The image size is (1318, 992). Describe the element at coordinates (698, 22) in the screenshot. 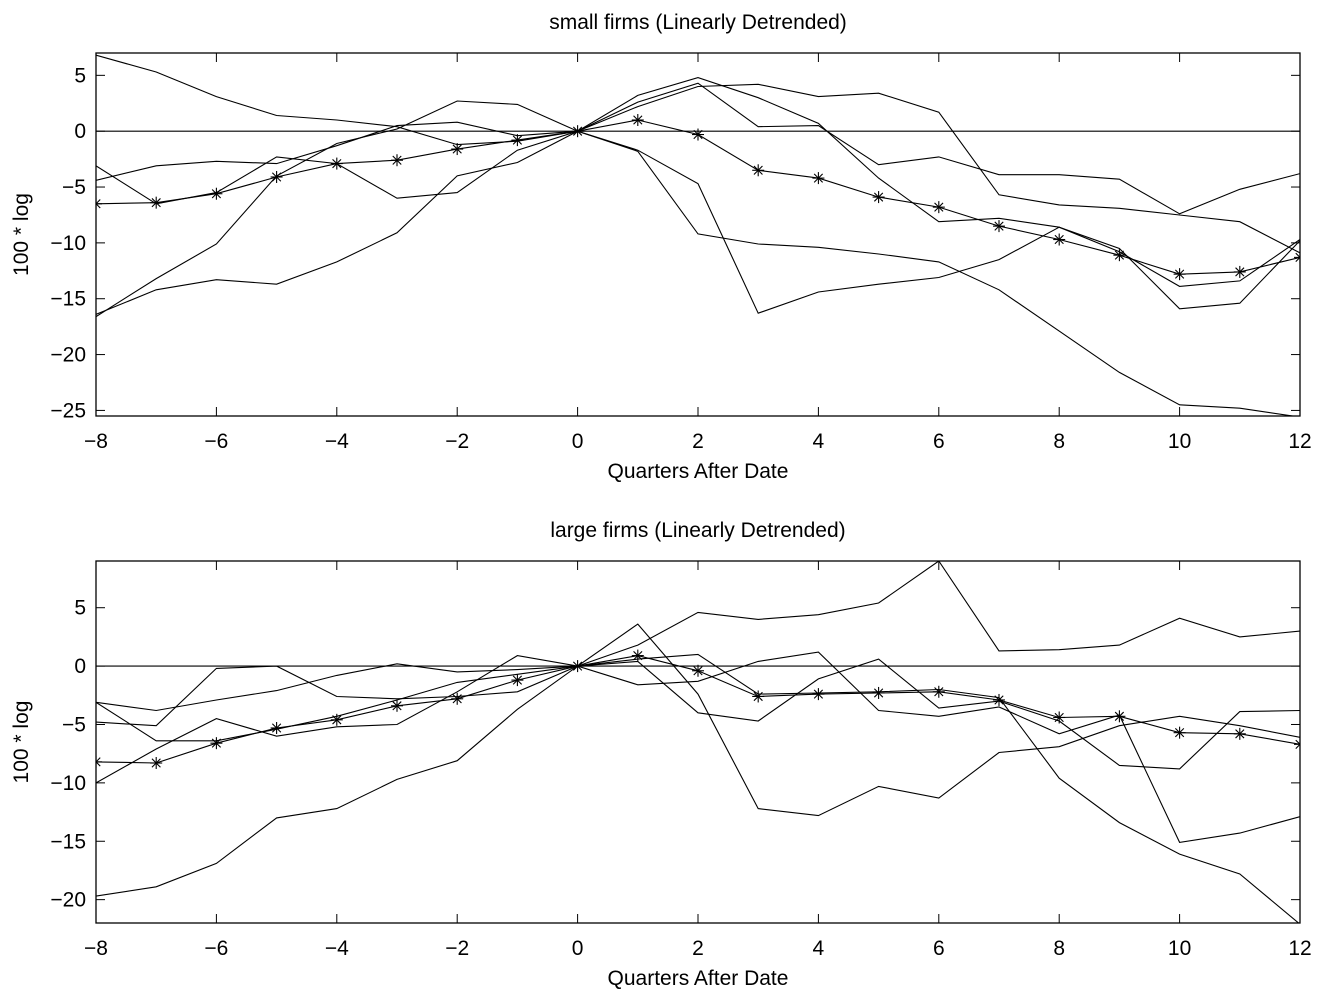

I see `chart-title: small firms (Linearly Detrended)` at that location.